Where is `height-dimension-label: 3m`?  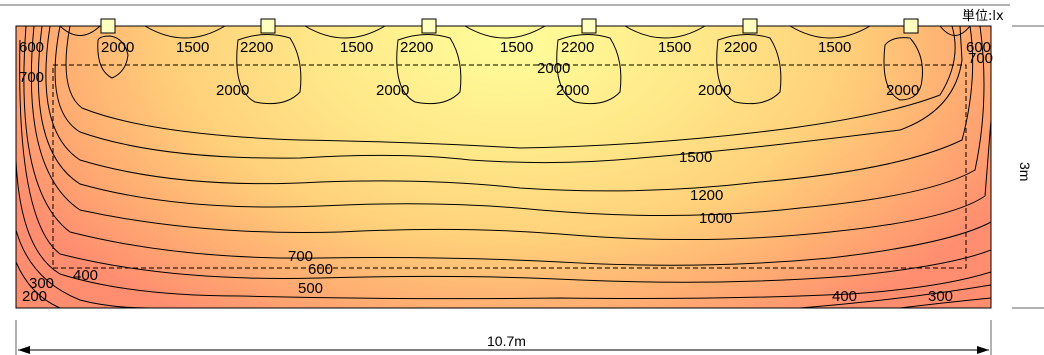 height-dimension-label: 3m is located at coordinates (1025, 171).